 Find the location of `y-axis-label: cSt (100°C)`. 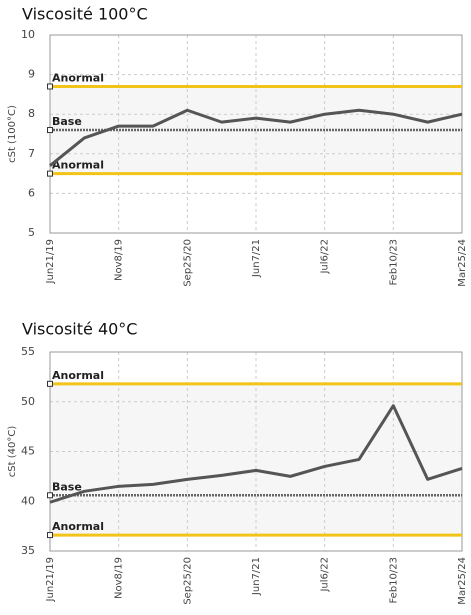

y-axis-label: cSt (100°C) is located at coordinates (12, 134).